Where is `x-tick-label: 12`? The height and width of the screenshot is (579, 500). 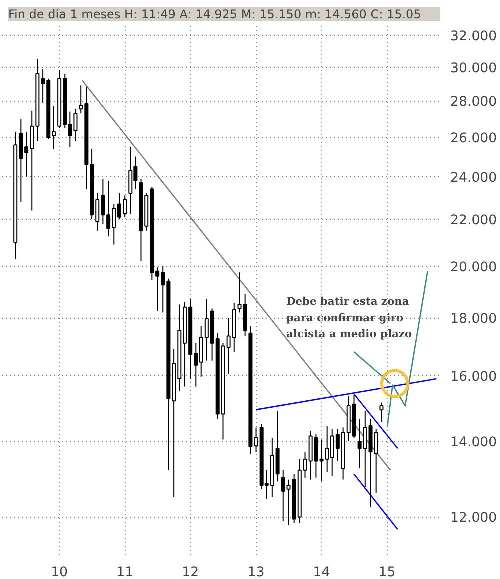
x-tick-label: 12 is located at coordinates (191, 572).